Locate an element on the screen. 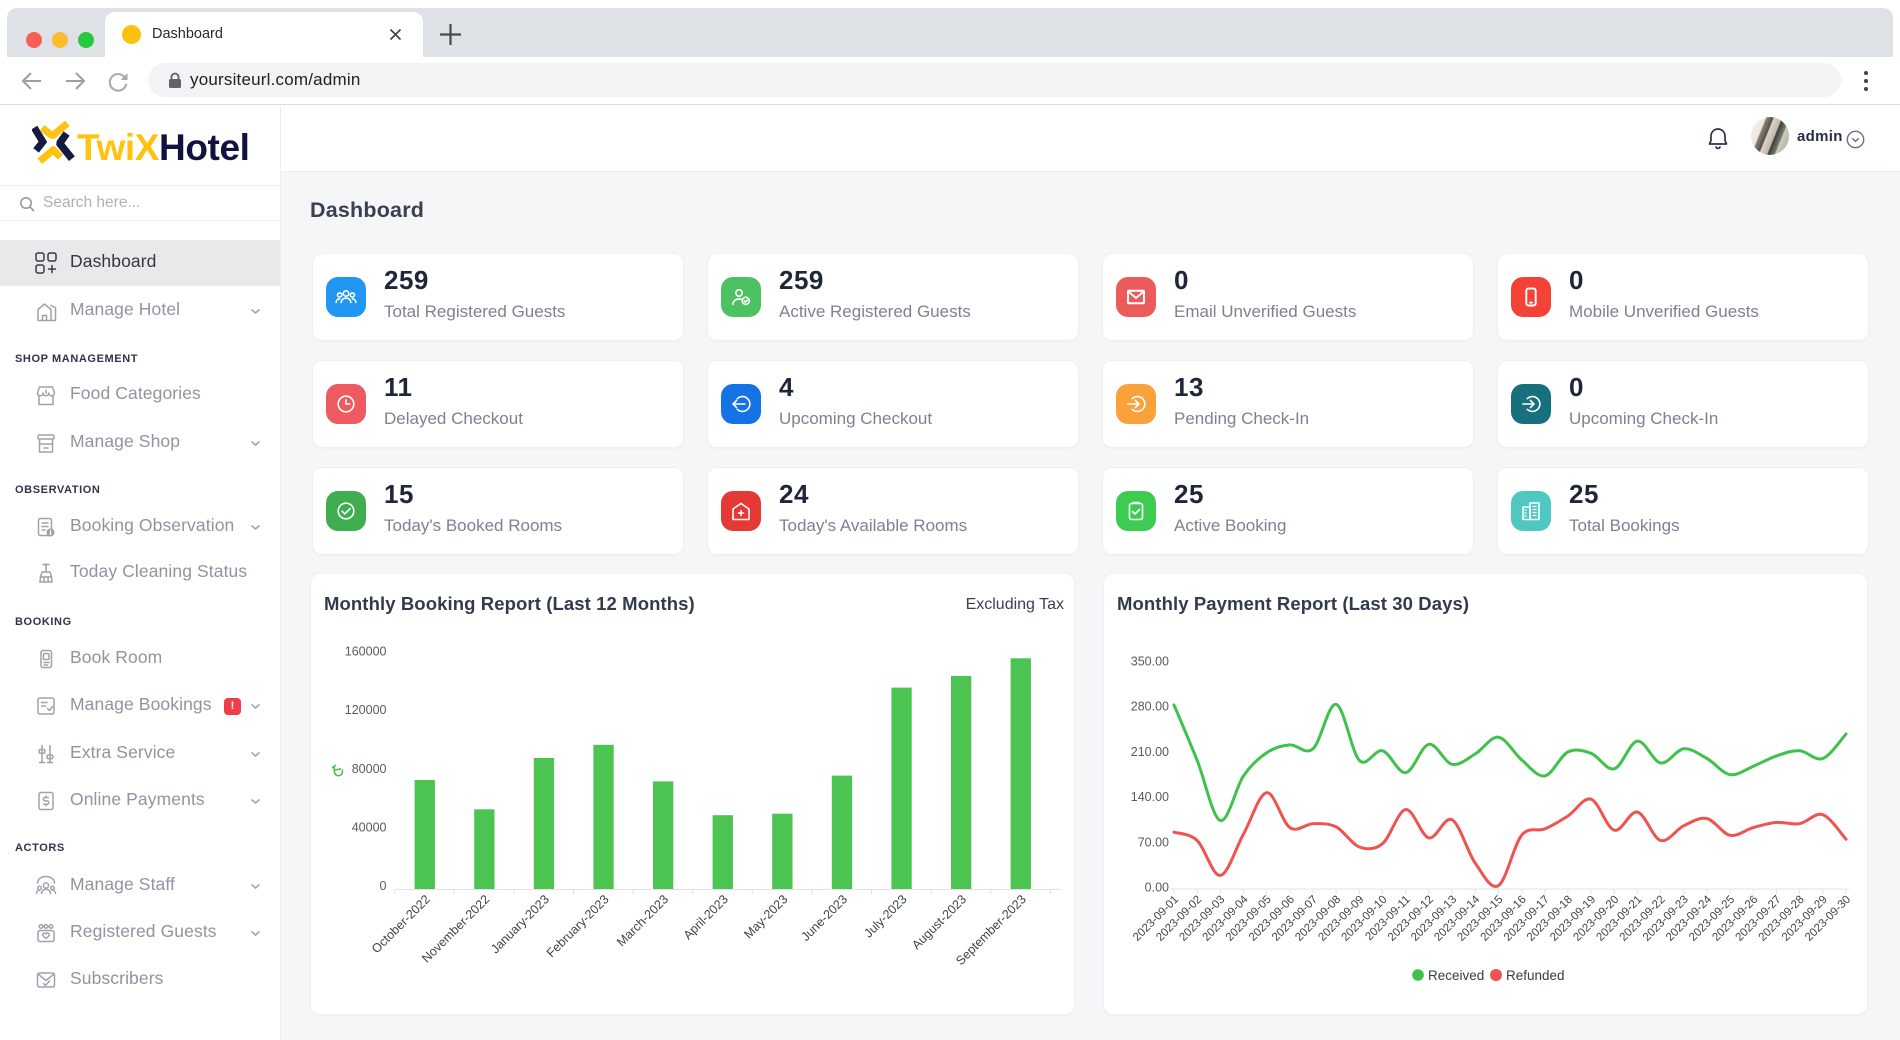 The width and height of the screenshot is (1900, 1040). svg-text: July-2023 is located at coordinates (885, 916).